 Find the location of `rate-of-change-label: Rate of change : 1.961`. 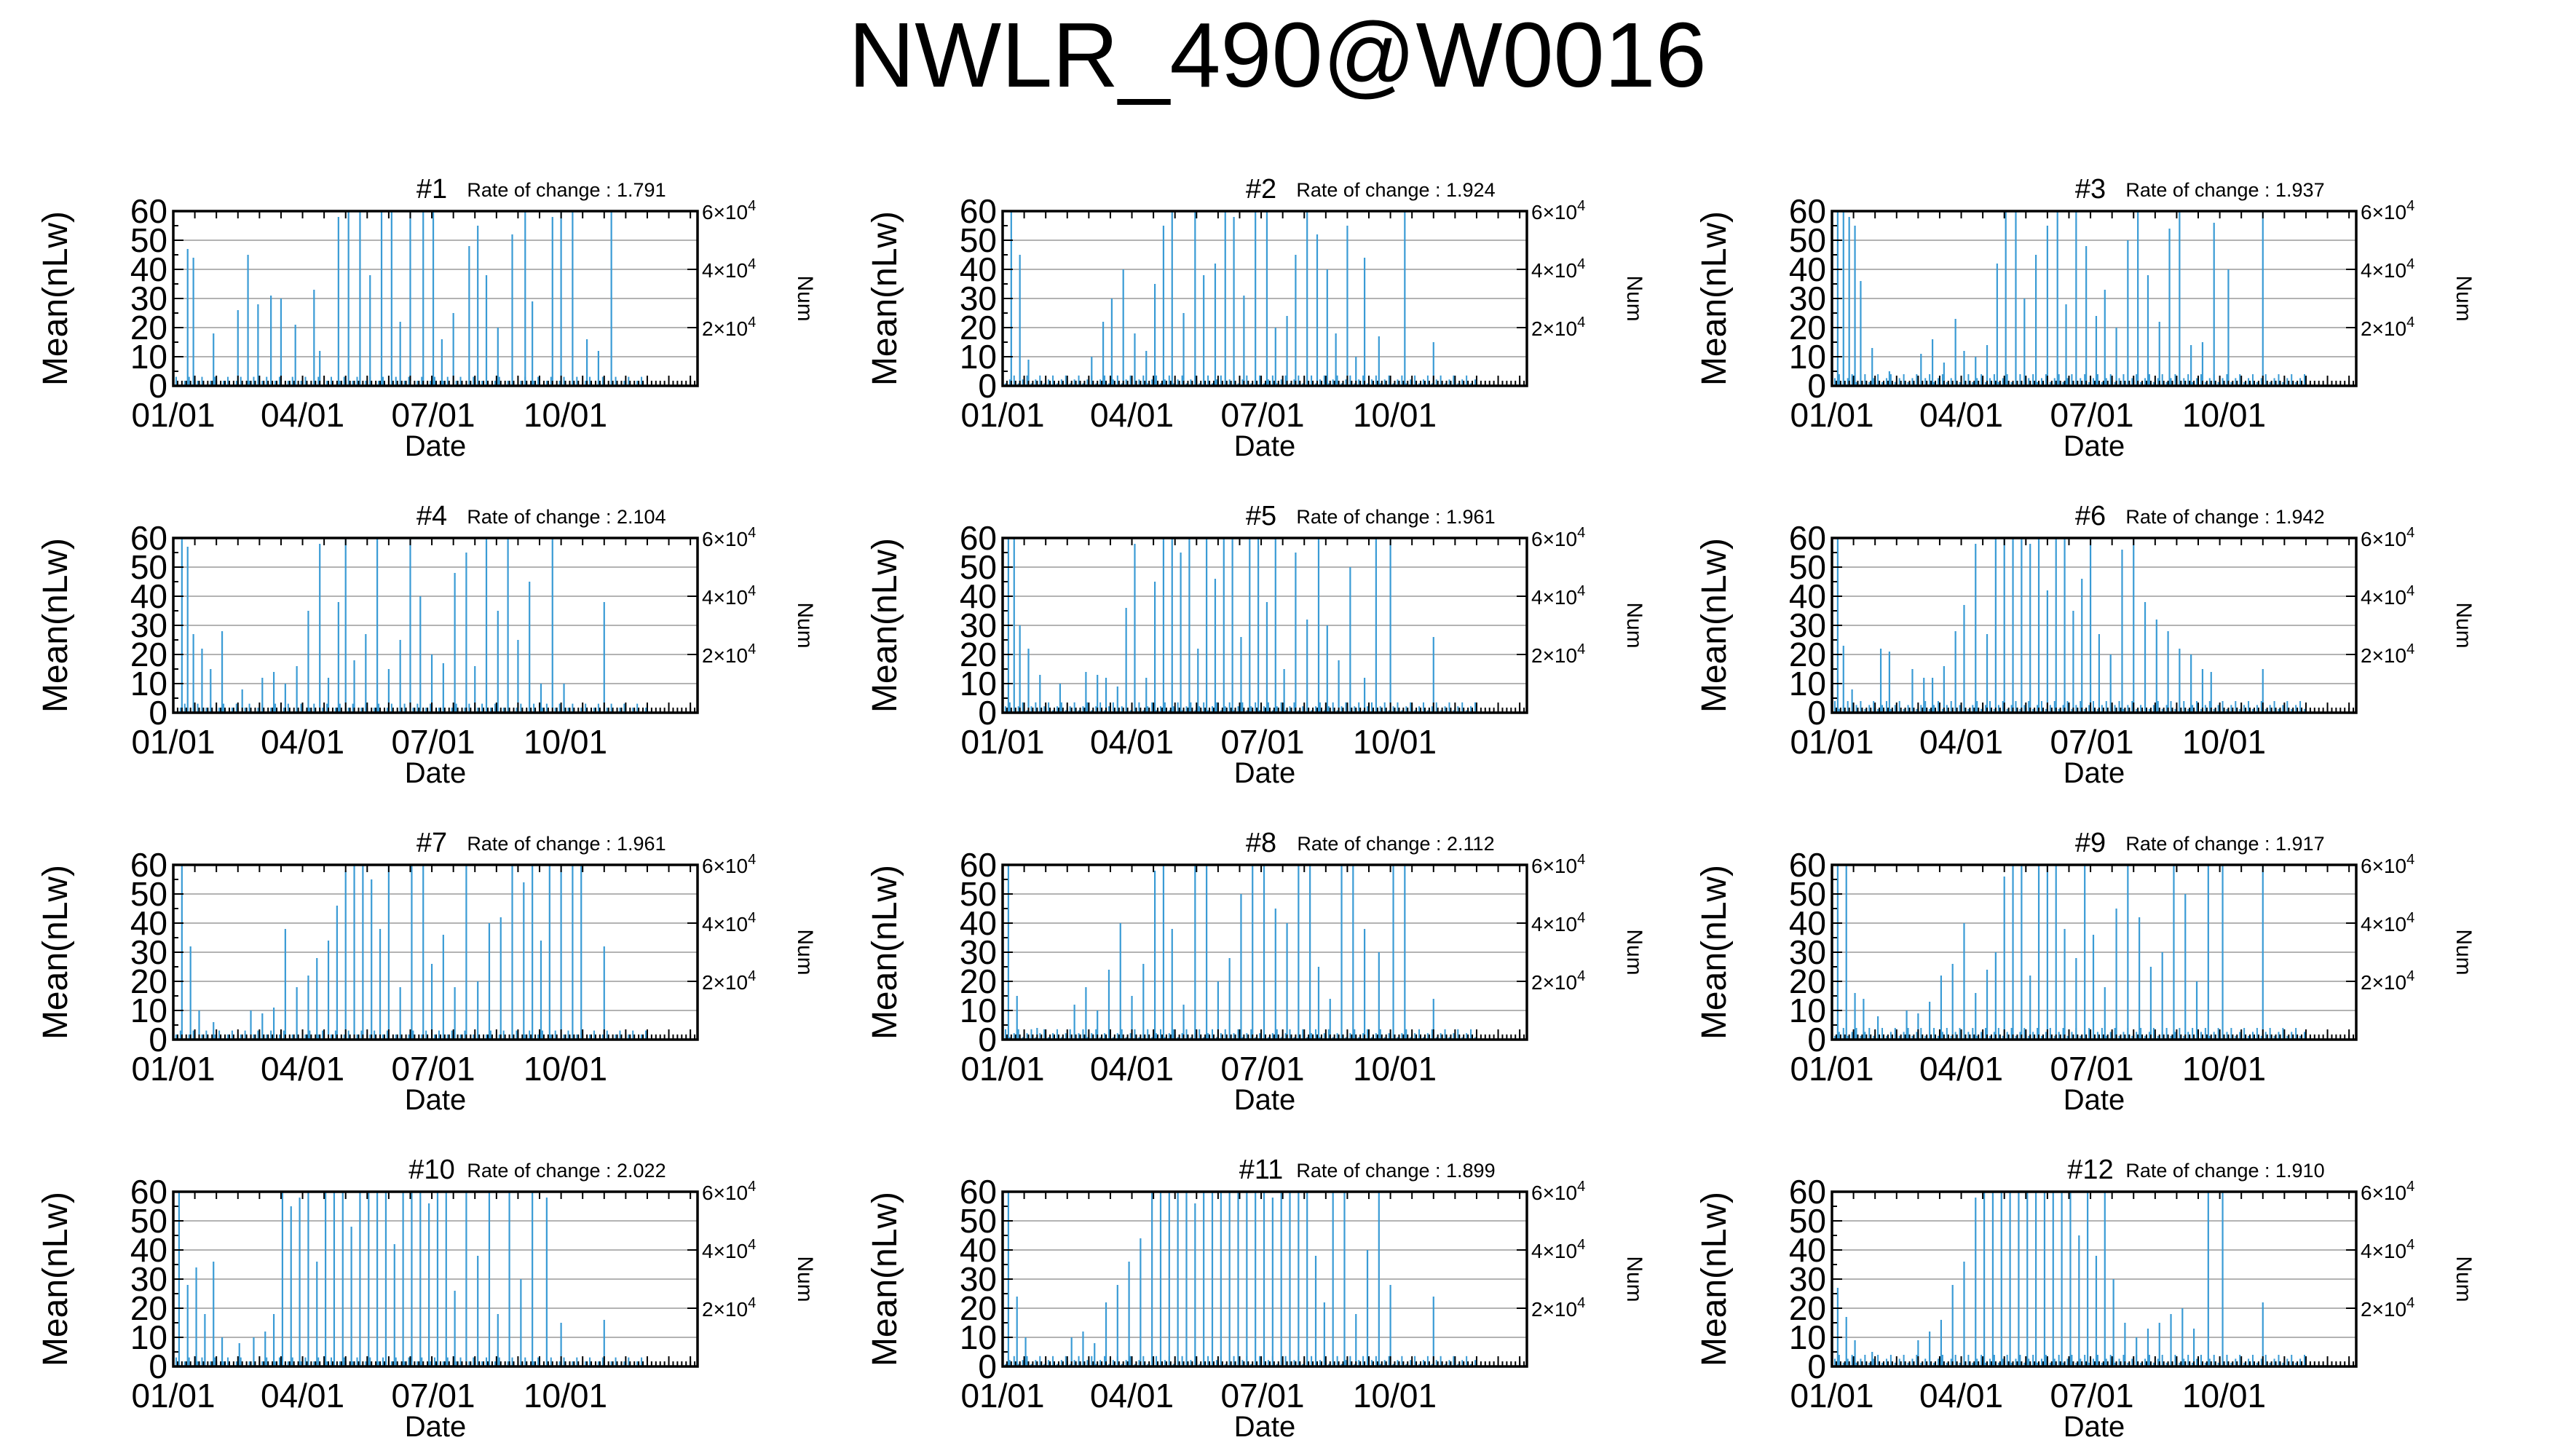

rate-of-change-label: Rate of change : 1.961 is located at coordinates (1395, 517).